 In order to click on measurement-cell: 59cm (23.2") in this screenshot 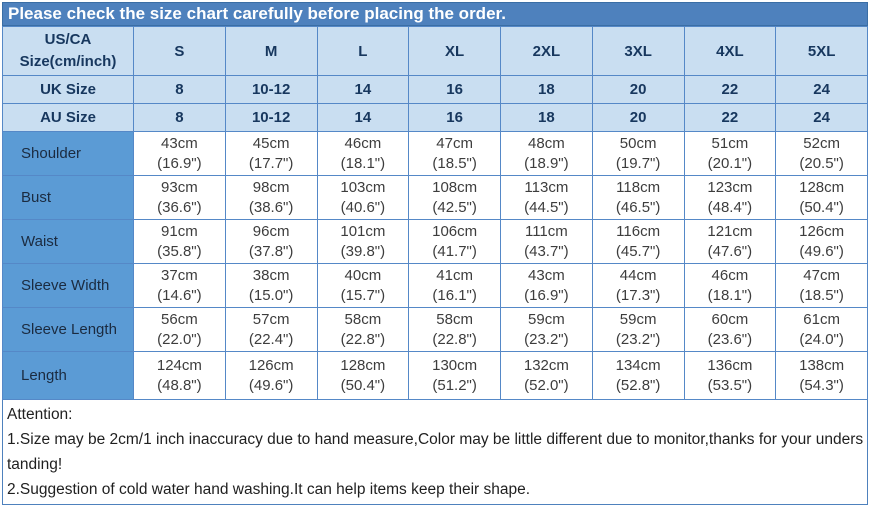, I will do `click(546, 329)`.